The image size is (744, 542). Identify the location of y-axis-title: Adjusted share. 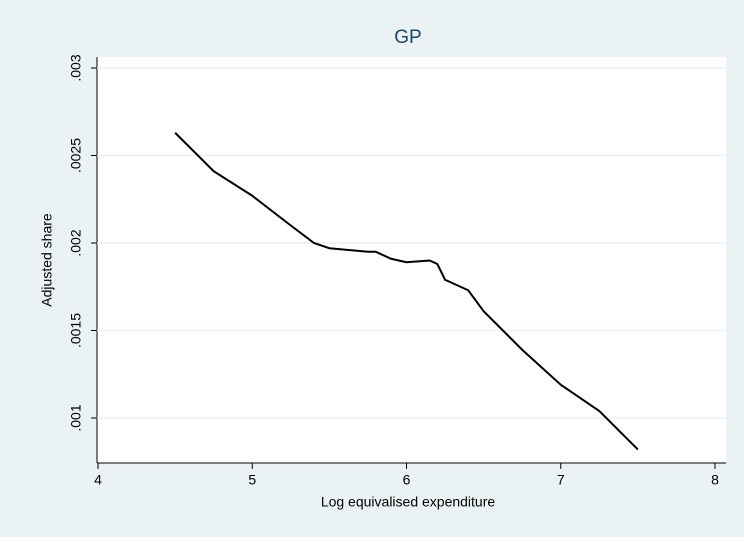
(47, 260).